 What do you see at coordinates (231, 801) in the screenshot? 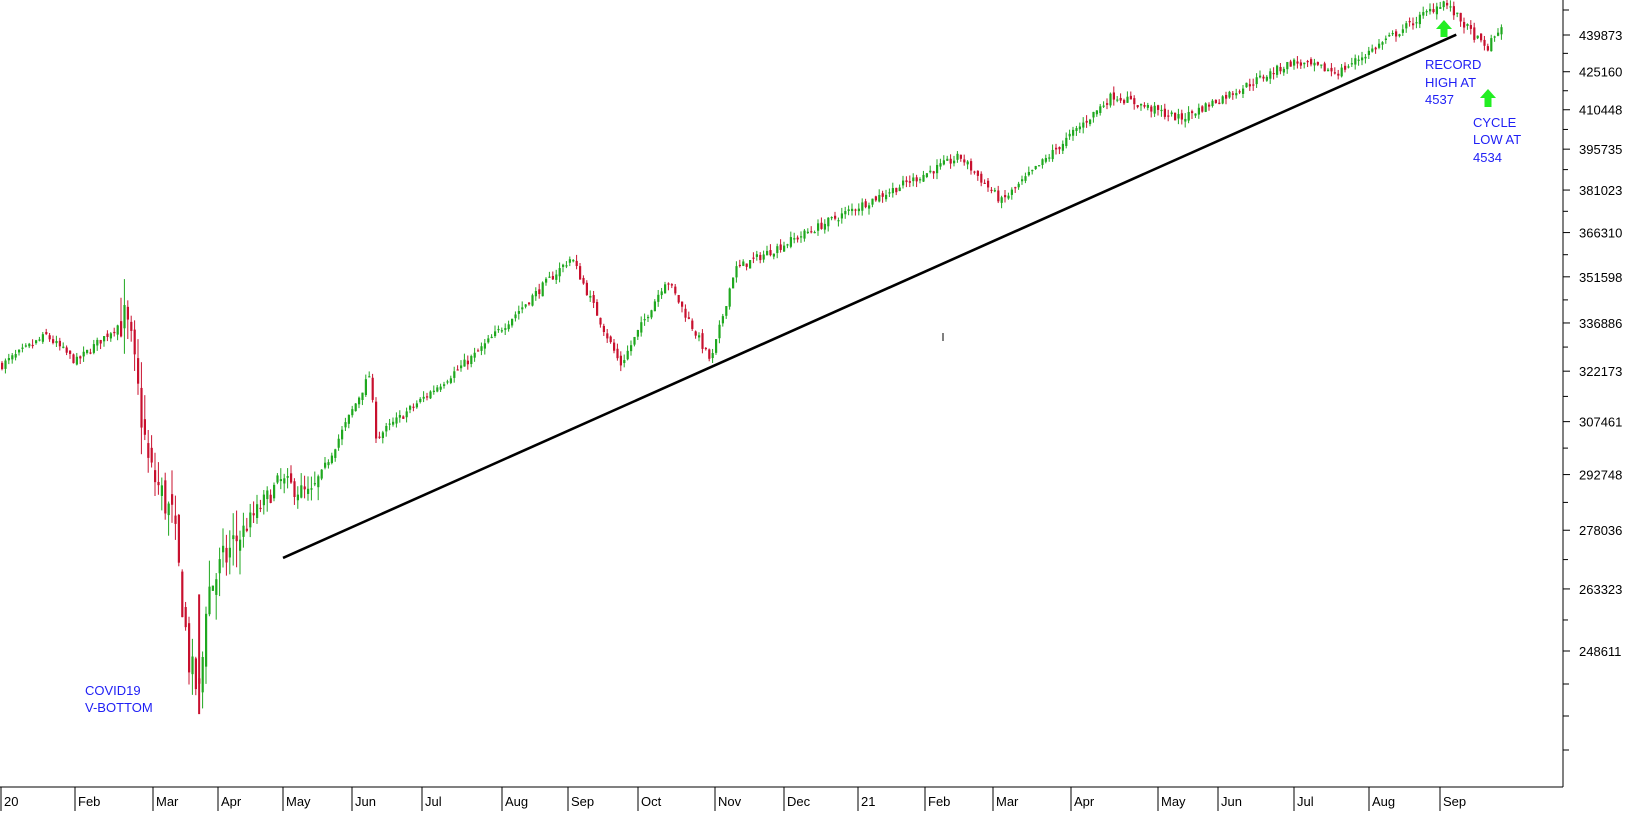
I see `x-tick-label: Apr` at bounding box center [231, 801].